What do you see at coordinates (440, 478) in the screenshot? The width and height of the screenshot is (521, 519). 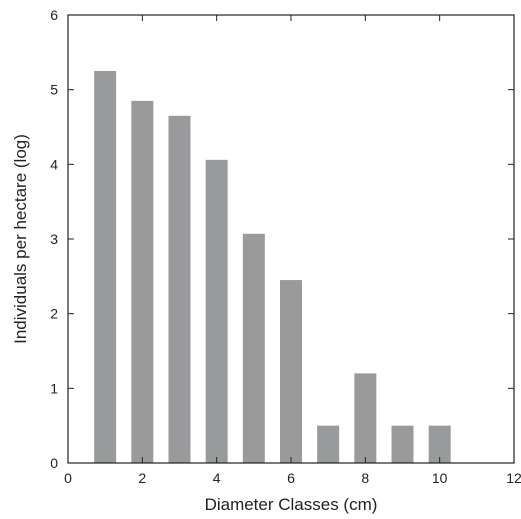 I see `x-tick-label: 10` at bounding box center [440, 478].